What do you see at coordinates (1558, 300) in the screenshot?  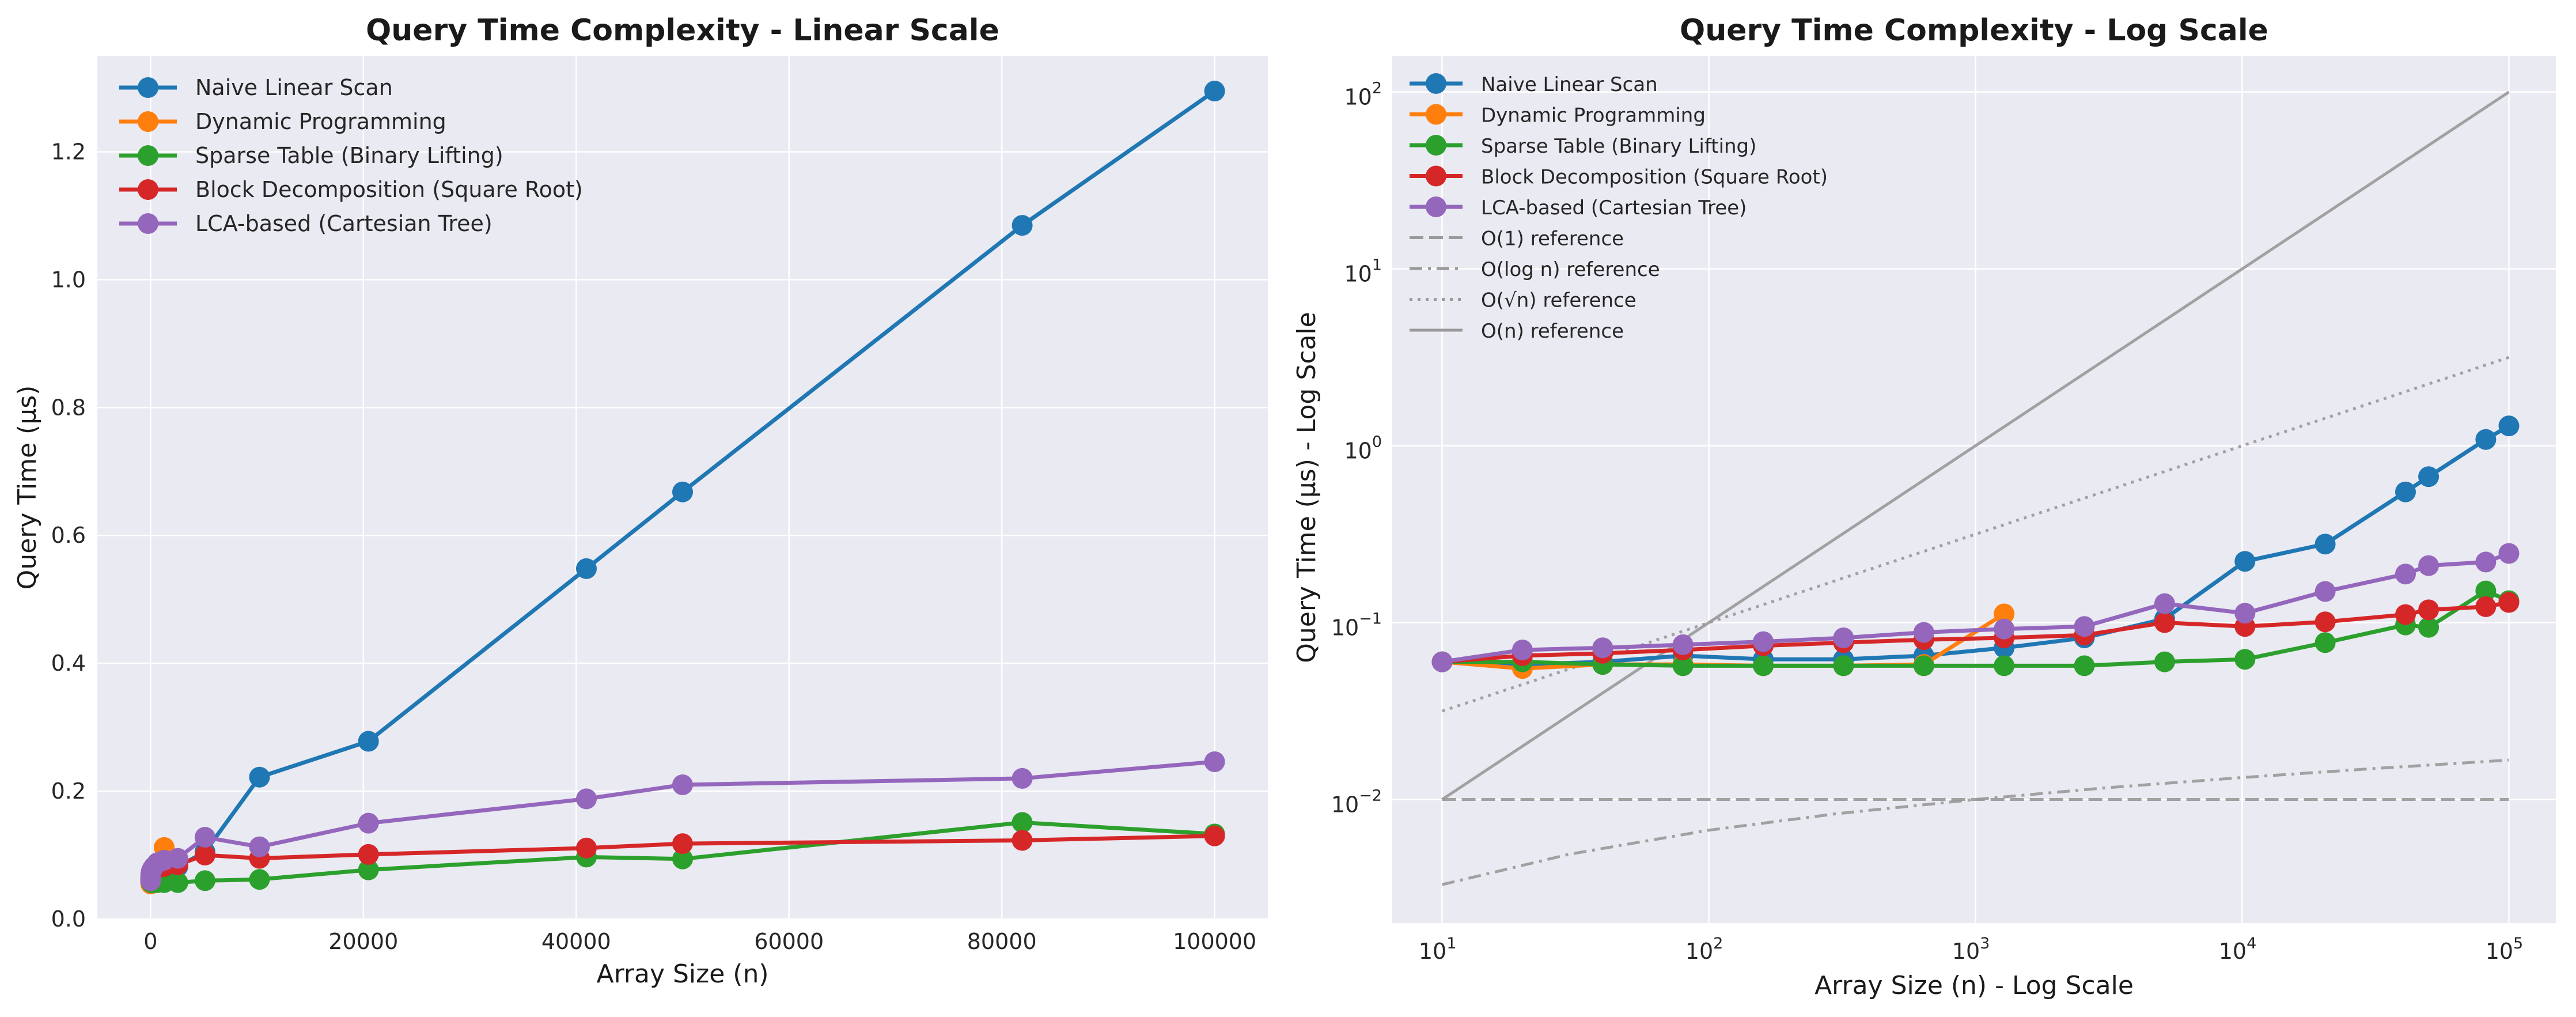 I see `legend-label: O(√n) reference` at bounding box center [1558, 300].